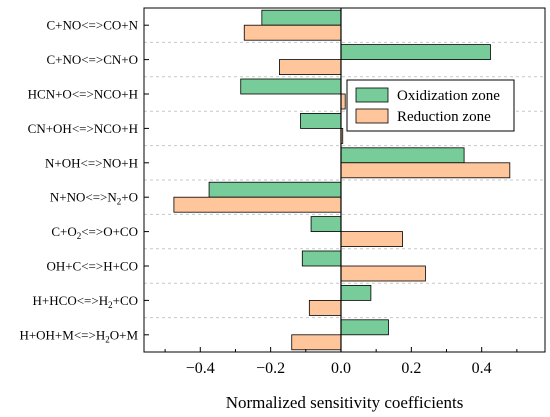  Describe the element at coordinates (482, 368) in the screenshot. I see `x-tick-label: 0.4` at that location.